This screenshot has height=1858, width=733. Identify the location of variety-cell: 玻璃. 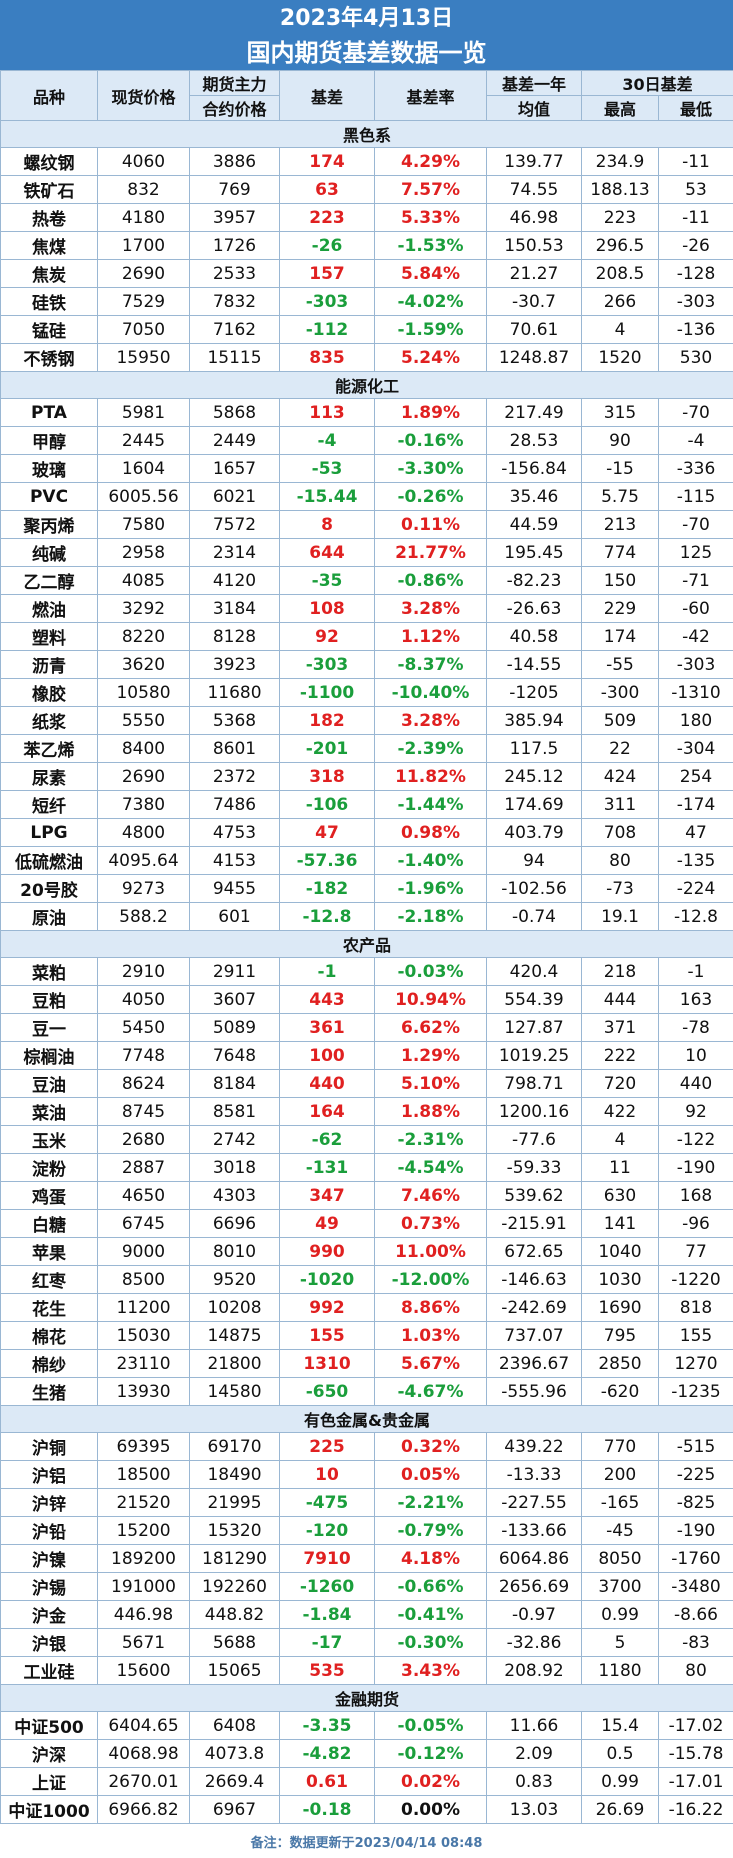
(49, 468).